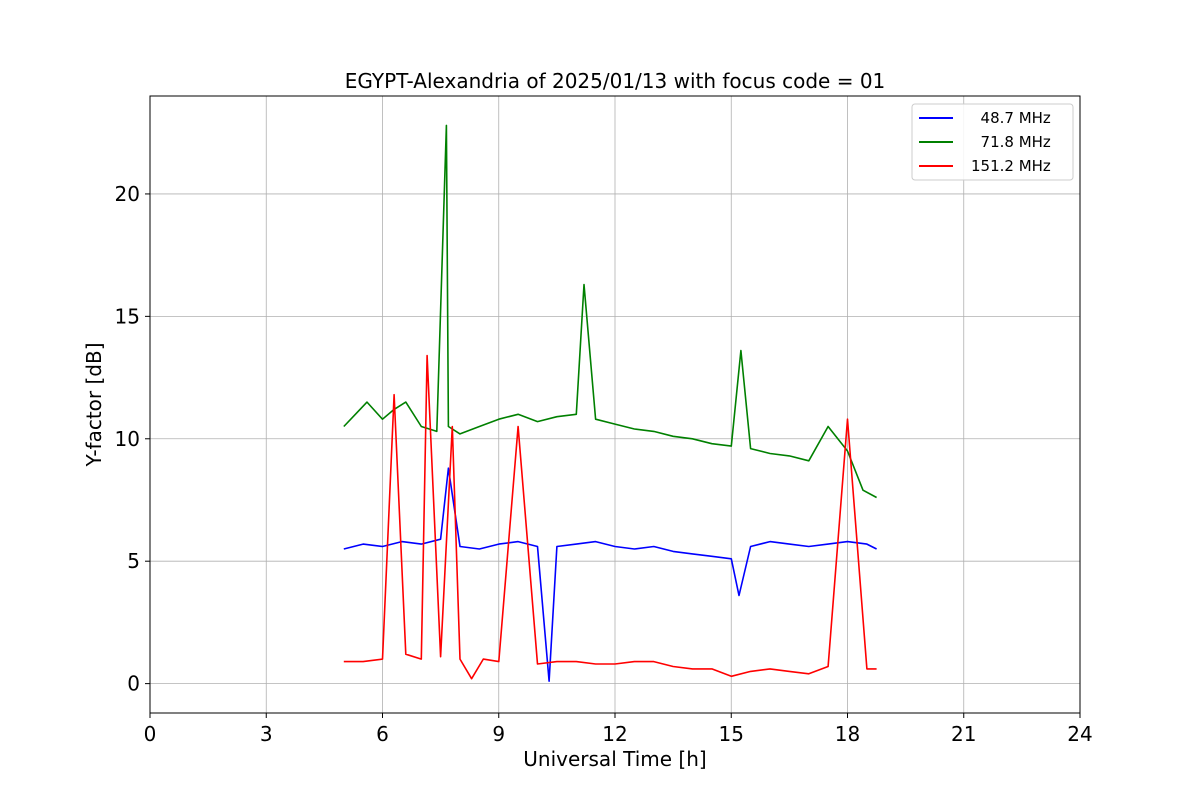 This screenshot has width=1200, height=800. What do you see at coordinates (731, 734) in the screenshot?
I see `x-tick-label: 15` at bounding box center [731, 734].